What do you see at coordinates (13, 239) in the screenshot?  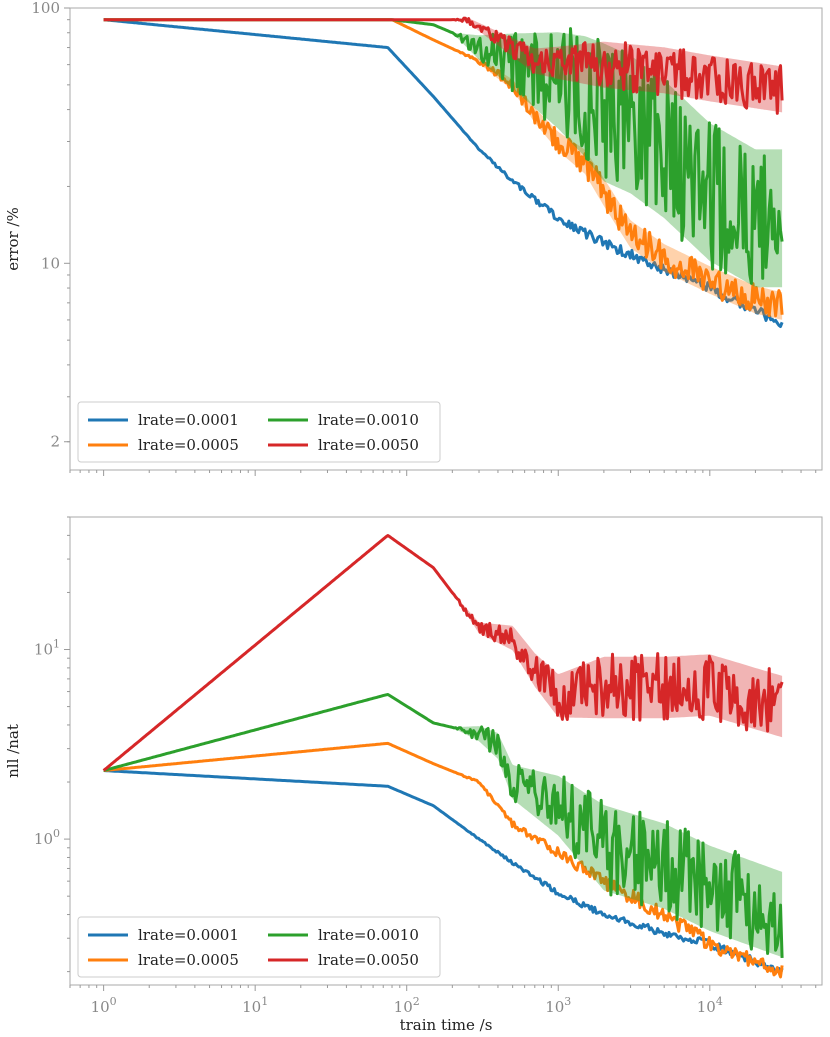 I see `y-axis-label: error /%` at bounding box center [13, 239].